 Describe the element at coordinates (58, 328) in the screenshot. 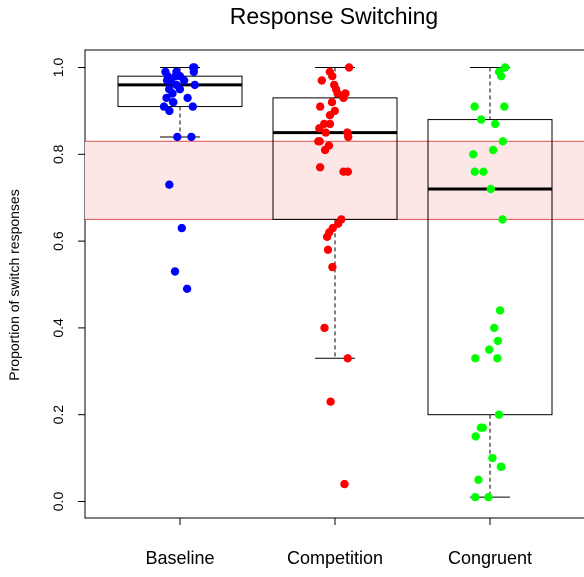

I see `y-tick-label: 0.4` at that location.